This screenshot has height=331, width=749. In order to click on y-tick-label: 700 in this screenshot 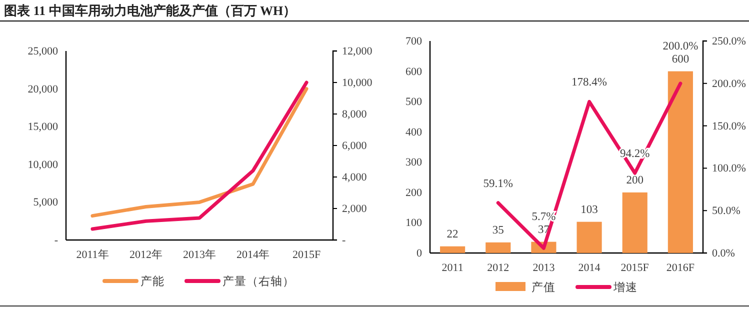, I will do `click(414, 42)`.